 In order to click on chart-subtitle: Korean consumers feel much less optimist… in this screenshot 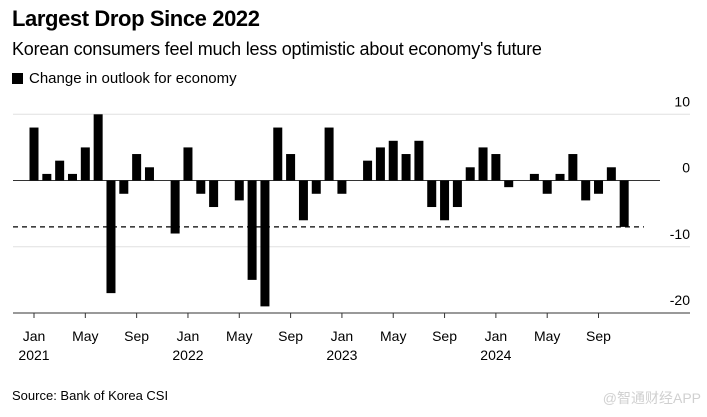, I will do `click(277, 49)`.